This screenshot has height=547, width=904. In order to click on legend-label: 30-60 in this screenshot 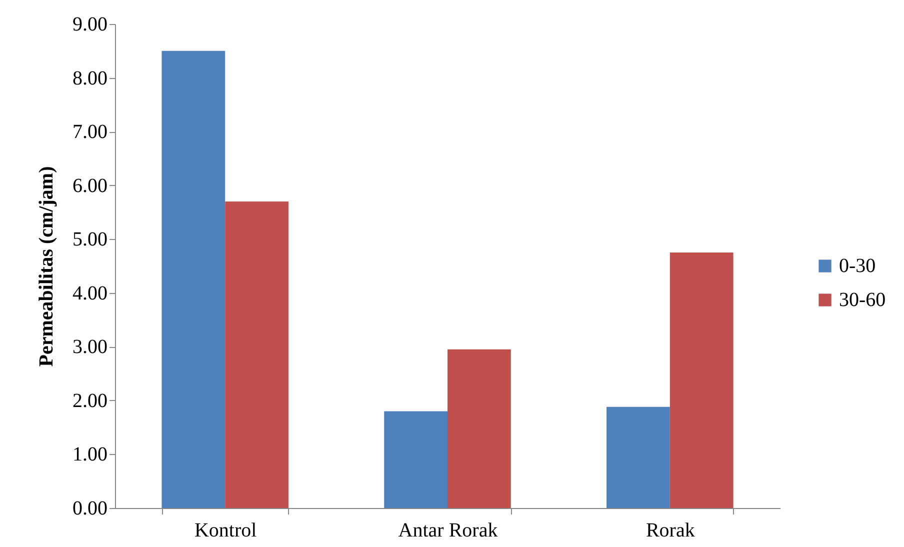, I will do `click(862, 300)`.